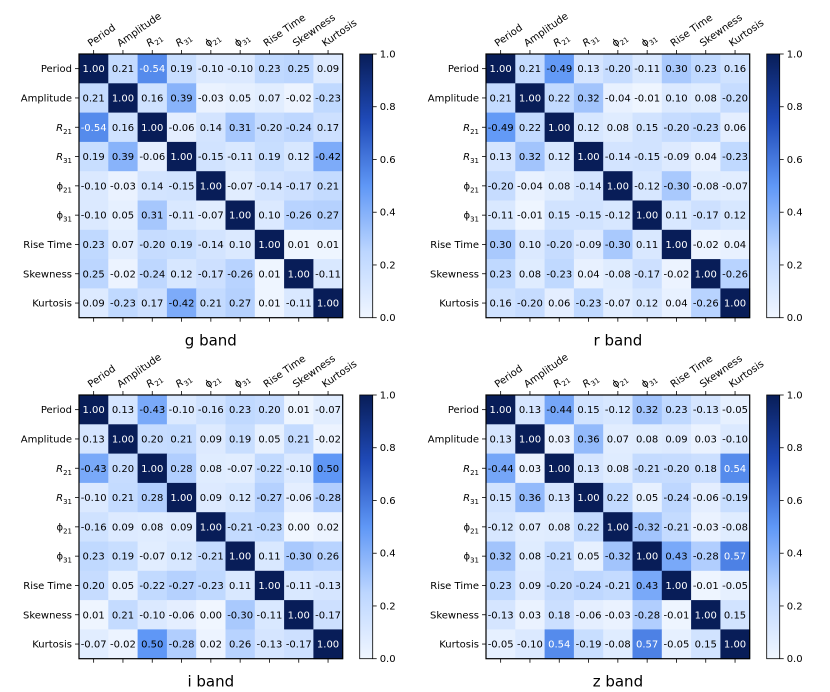 This screenshot has width=830, height=692. I want to click on cell-value-label: -0.04, so click(618, 98).